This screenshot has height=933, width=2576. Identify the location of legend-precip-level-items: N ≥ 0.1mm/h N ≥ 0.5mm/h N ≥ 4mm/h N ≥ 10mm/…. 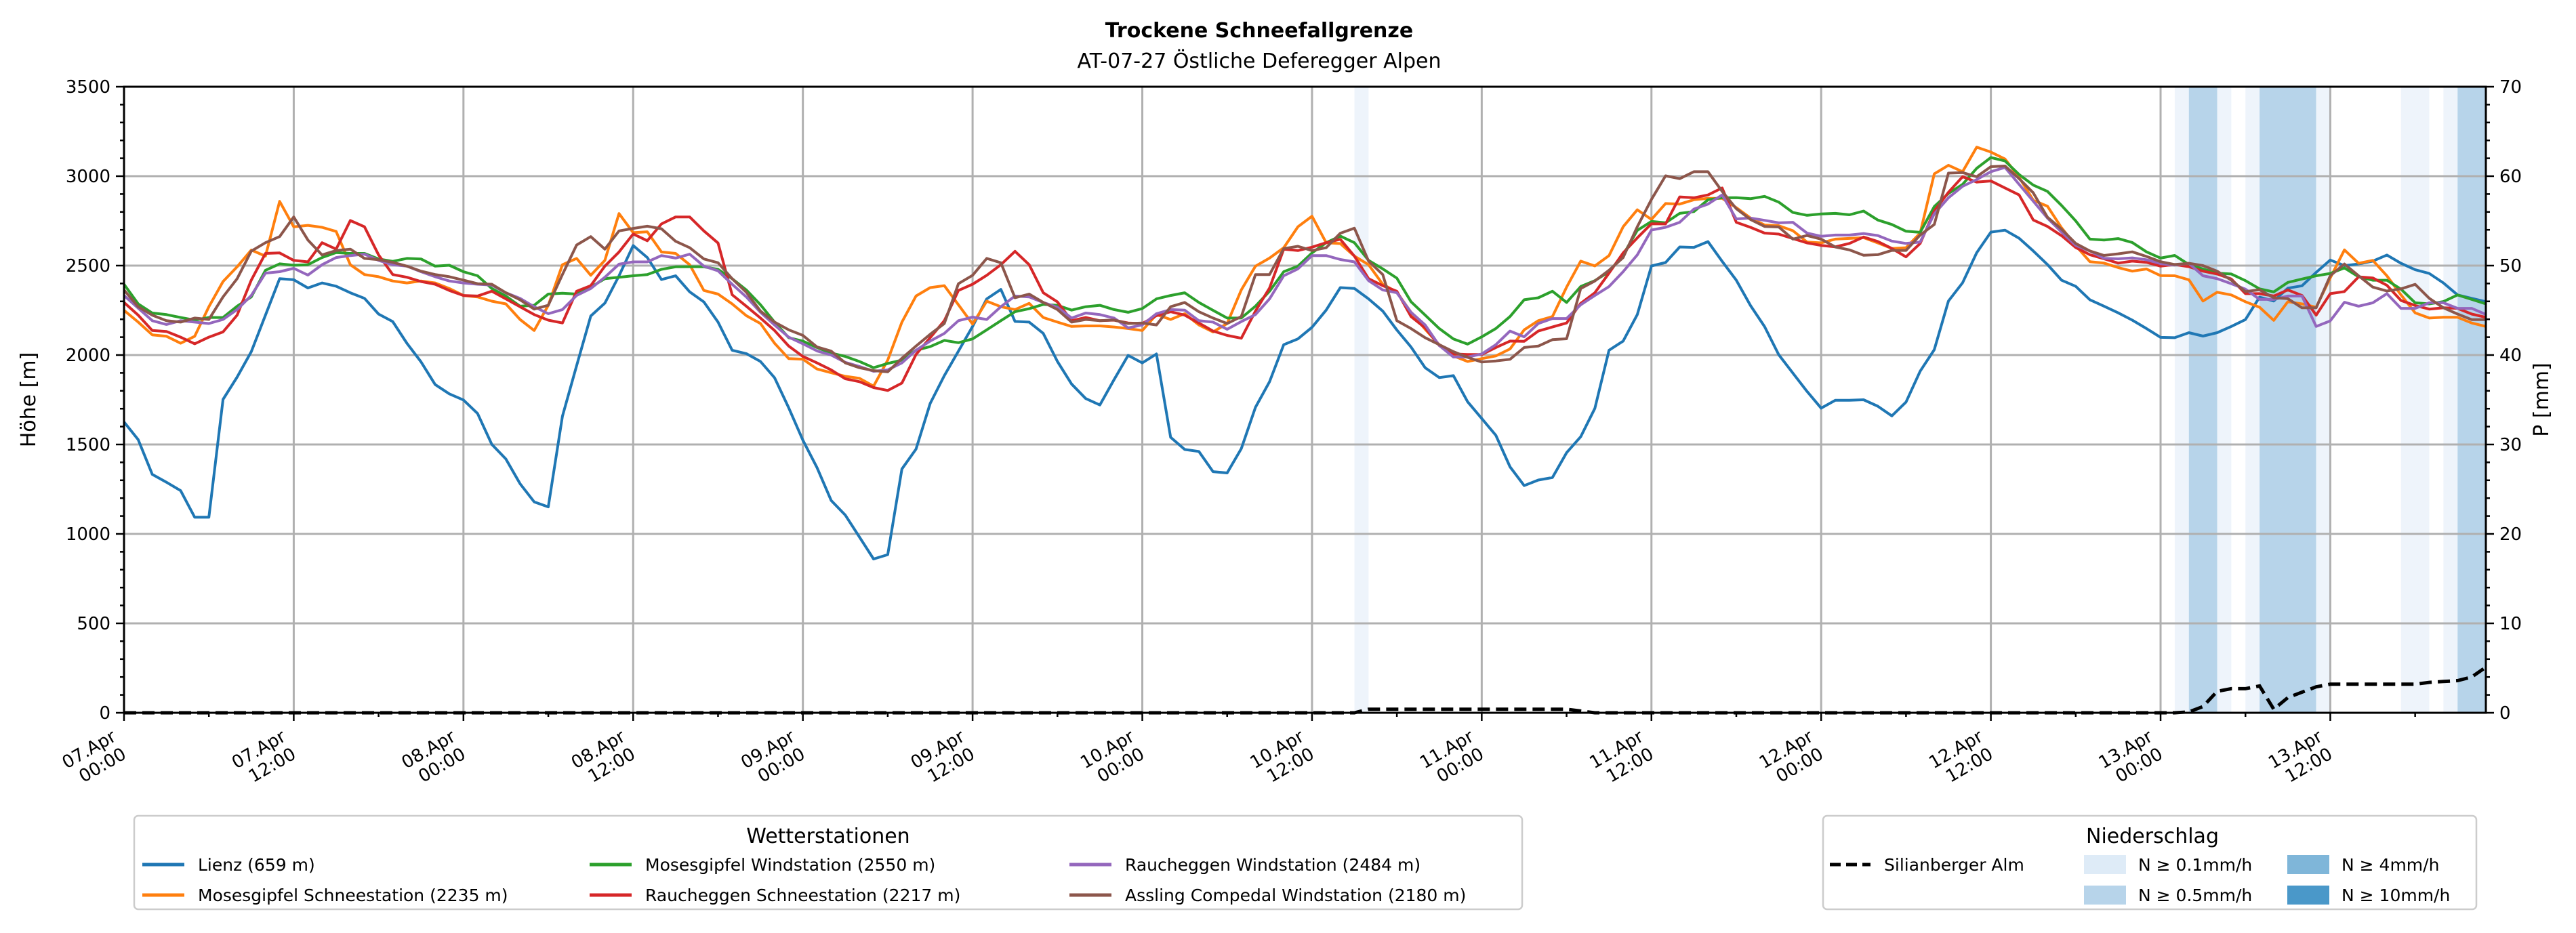
(2267, 880).